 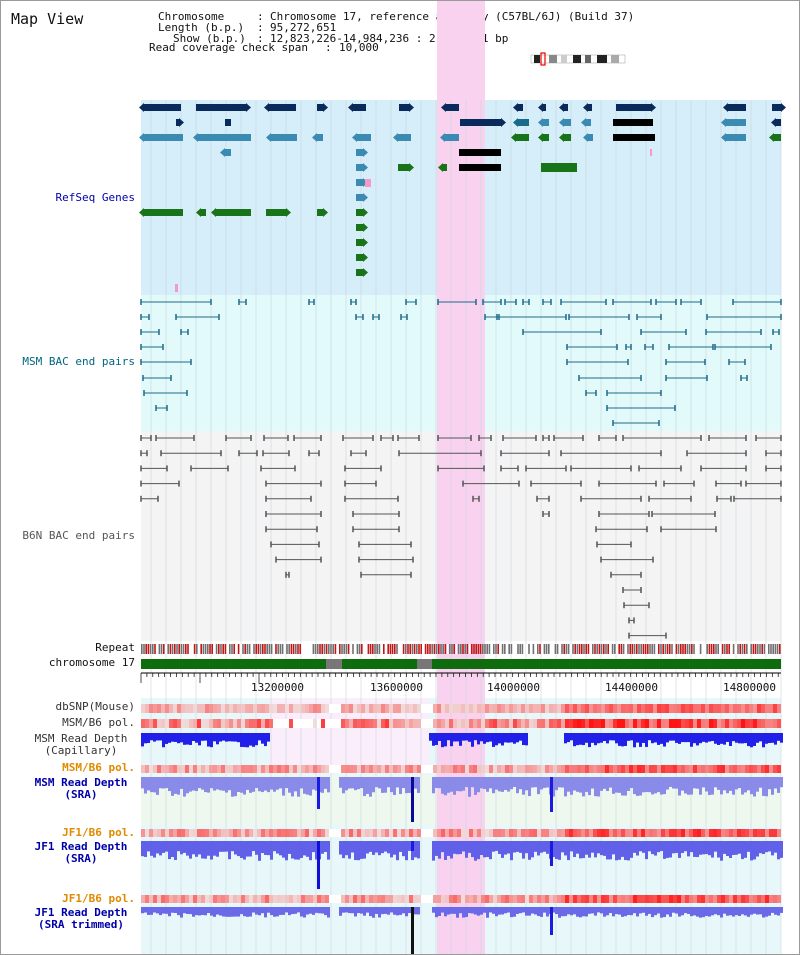 I want to click on track-label-refseq: RefSeq Genes, so click(x=95, y=197).